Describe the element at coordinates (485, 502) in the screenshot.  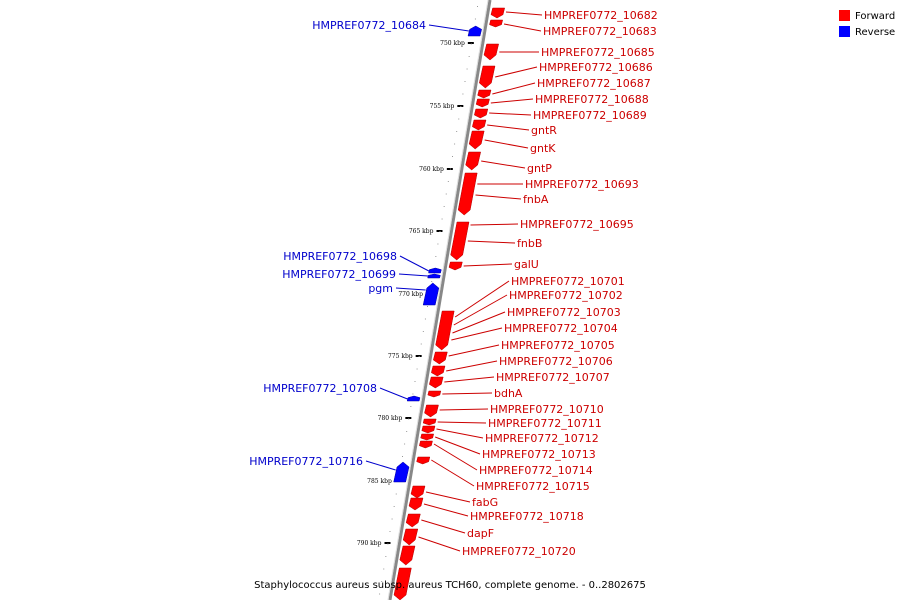
I see `forward-gene-label: fabG` at that location.